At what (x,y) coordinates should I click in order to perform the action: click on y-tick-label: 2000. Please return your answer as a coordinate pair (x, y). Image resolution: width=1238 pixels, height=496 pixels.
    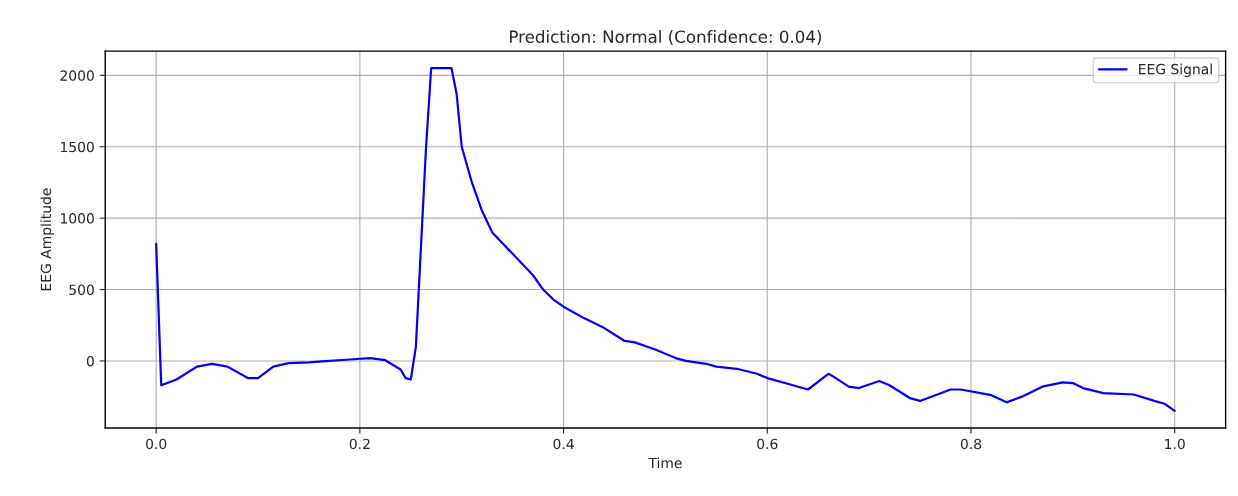
    Looking at the image, I should click on (77, 75).